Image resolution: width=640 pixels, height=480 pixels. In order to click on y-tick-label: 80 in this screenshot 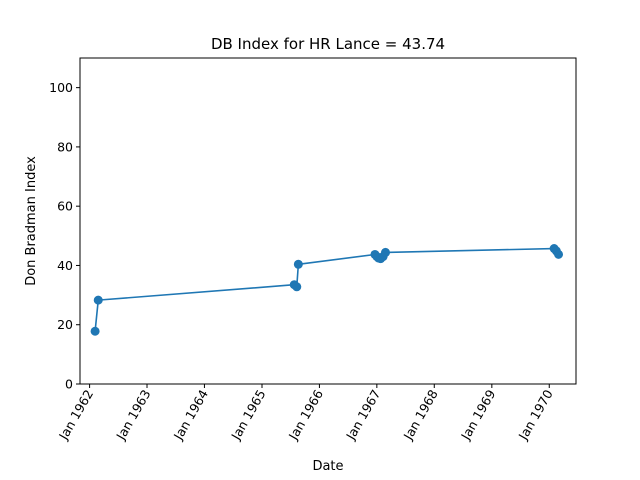, I will do `click(65, 146)`.